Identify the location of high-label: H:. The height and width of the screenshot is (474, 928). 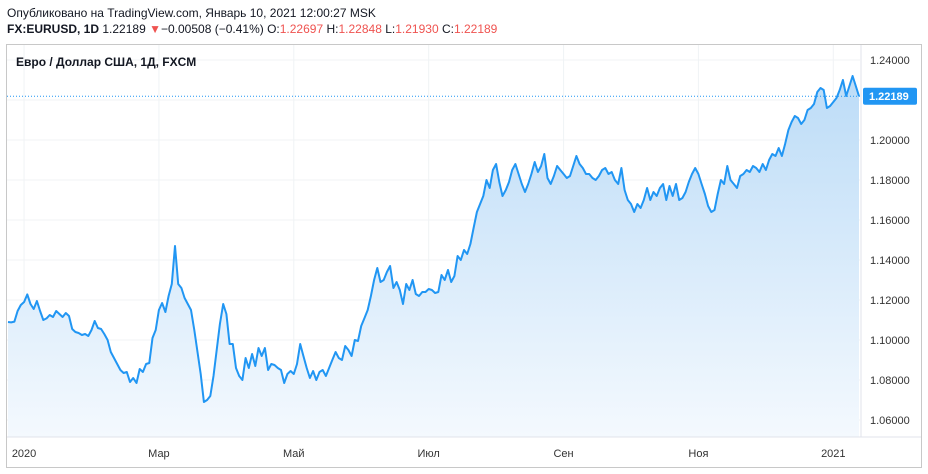
(332, 29).